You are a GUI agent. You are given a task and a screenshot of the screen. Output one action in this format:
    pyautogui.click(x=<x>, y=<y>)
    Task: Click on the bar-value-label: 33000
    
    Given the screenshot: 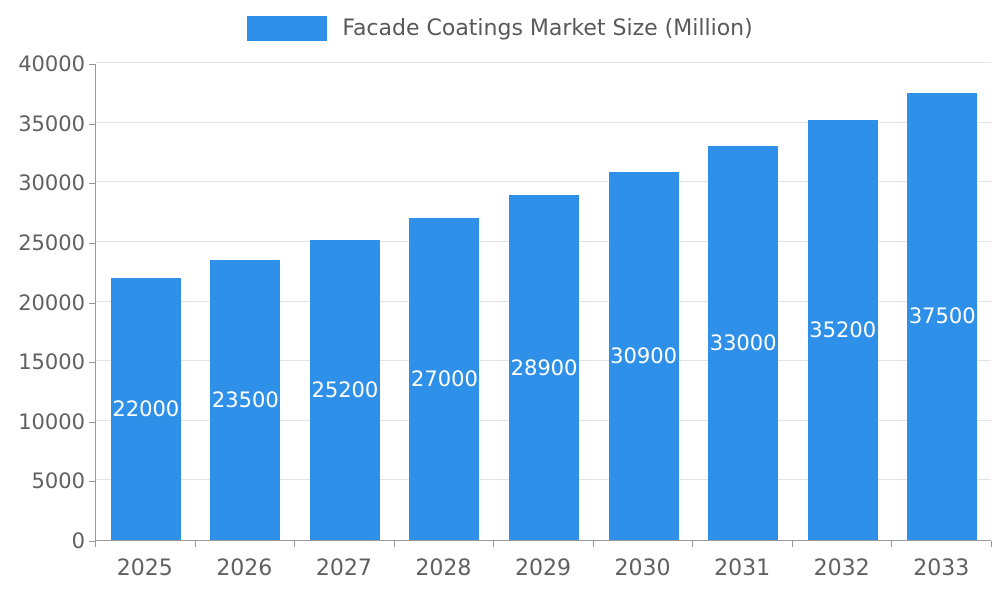 What is the action you would take?
    pyautogui.click(x=743, y=343)
    